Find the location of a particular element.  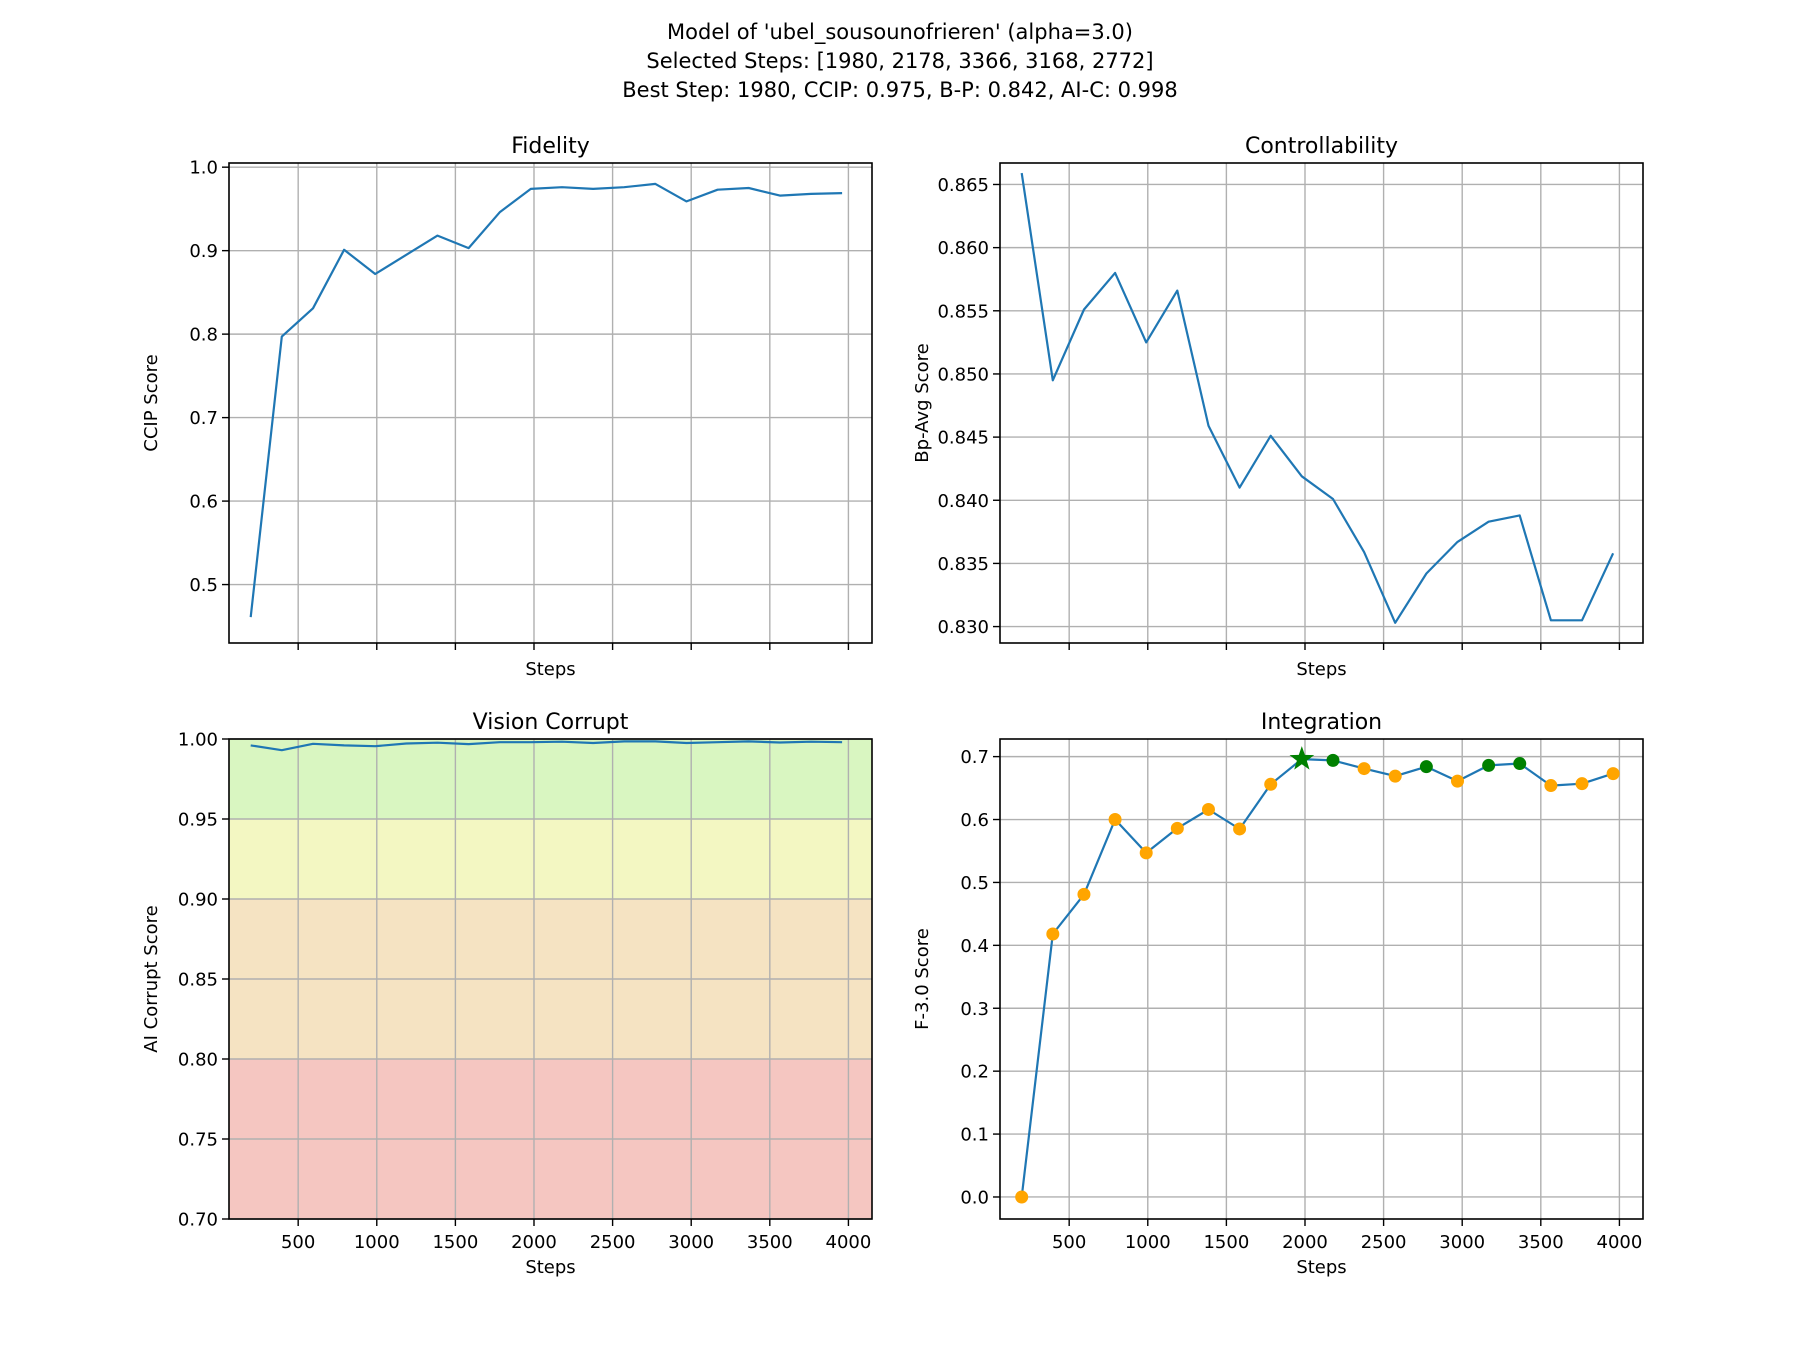

y-tick-label: 0.855 is located at coordinates (963, 311).